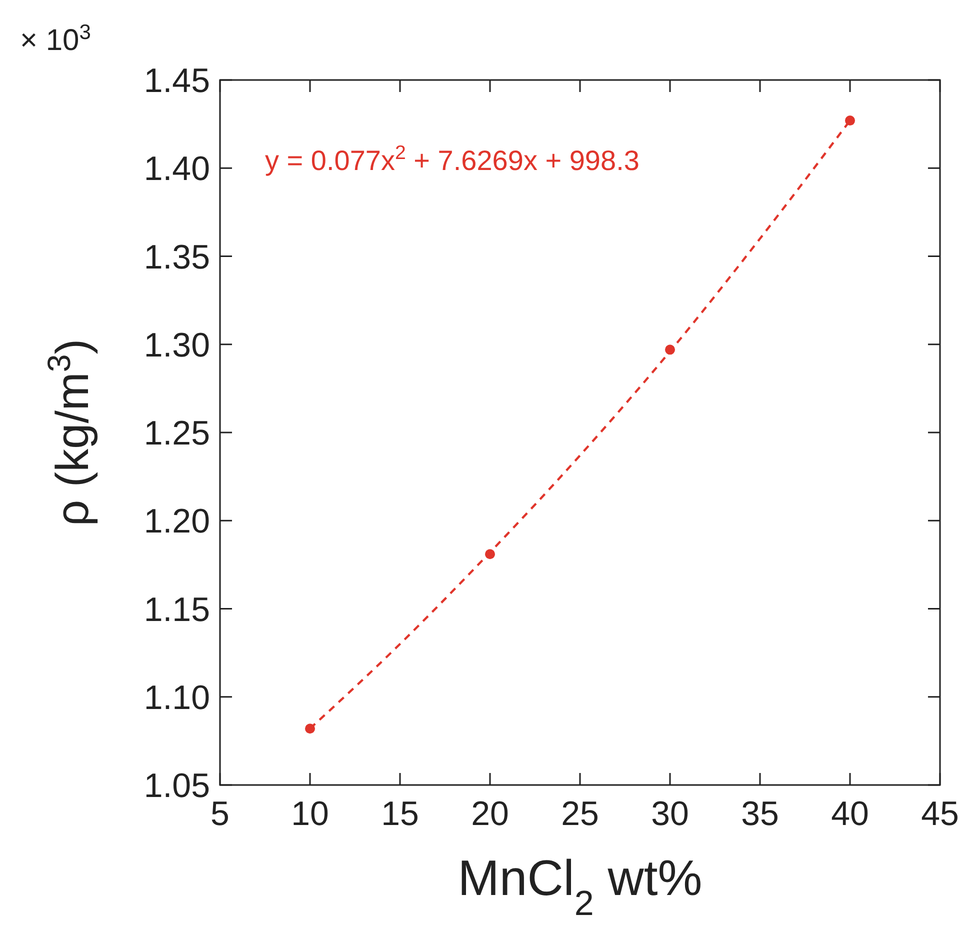 Image resolution: width=976 pixels, height=945 pixels. What do you see at coordinates (850, 814) in the screenshot?
I see `x-tick-label: 40` at bounding box center [850, 814].